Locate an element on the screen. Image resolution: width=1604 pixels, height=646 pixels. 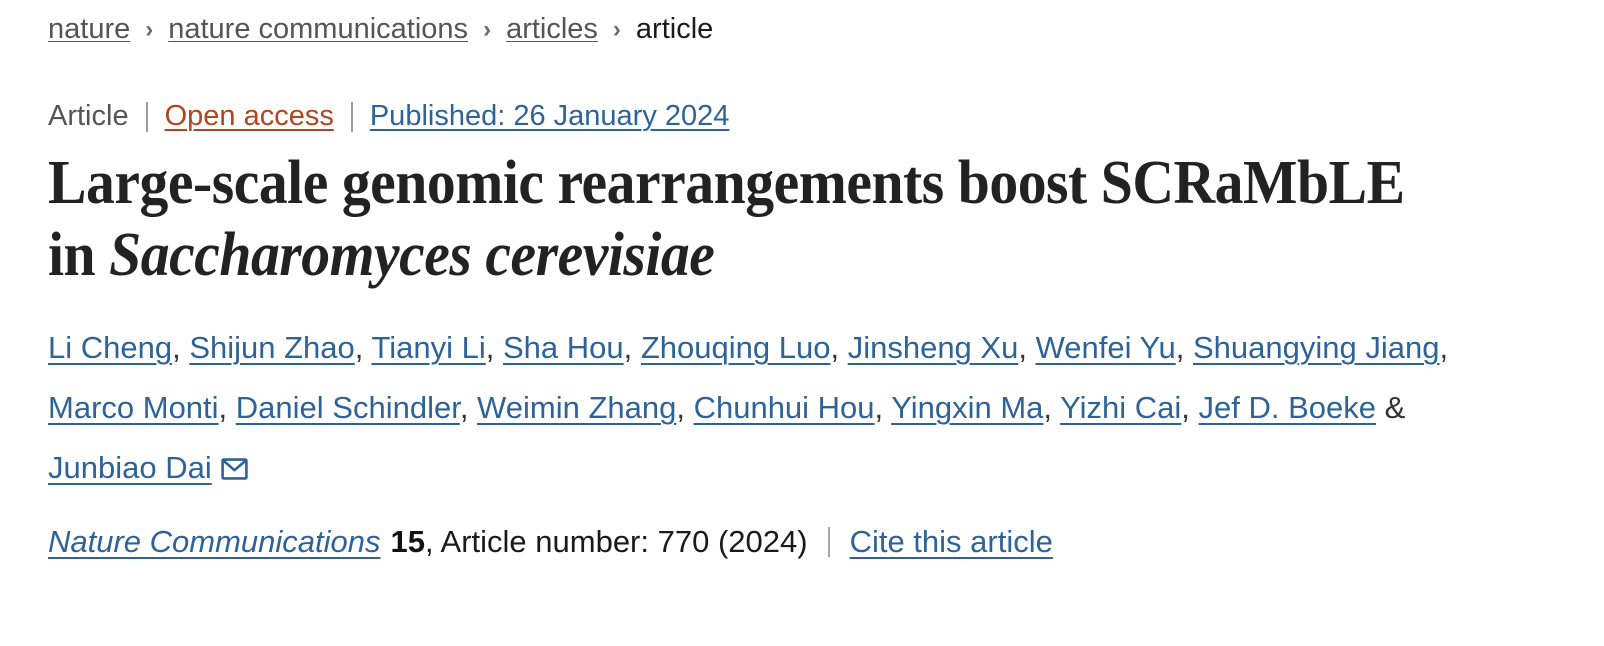
cite-this-article-link: Cite this article is located at coordinates (951, 541).